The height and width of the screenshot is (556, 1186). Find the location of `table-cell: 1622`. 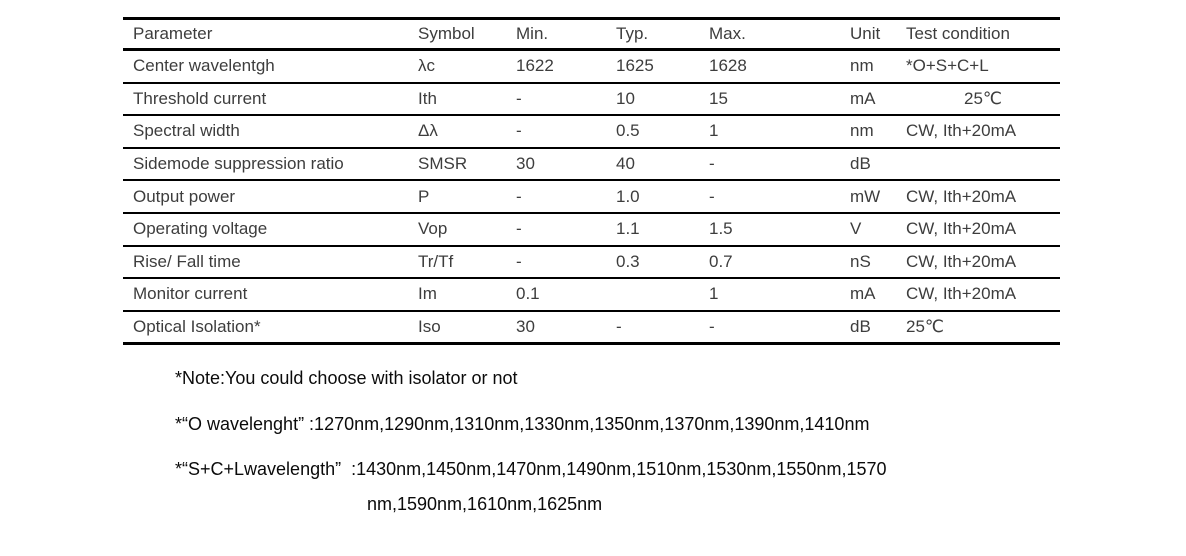

table-cell: 1622 is located at coordinates (566, 66).